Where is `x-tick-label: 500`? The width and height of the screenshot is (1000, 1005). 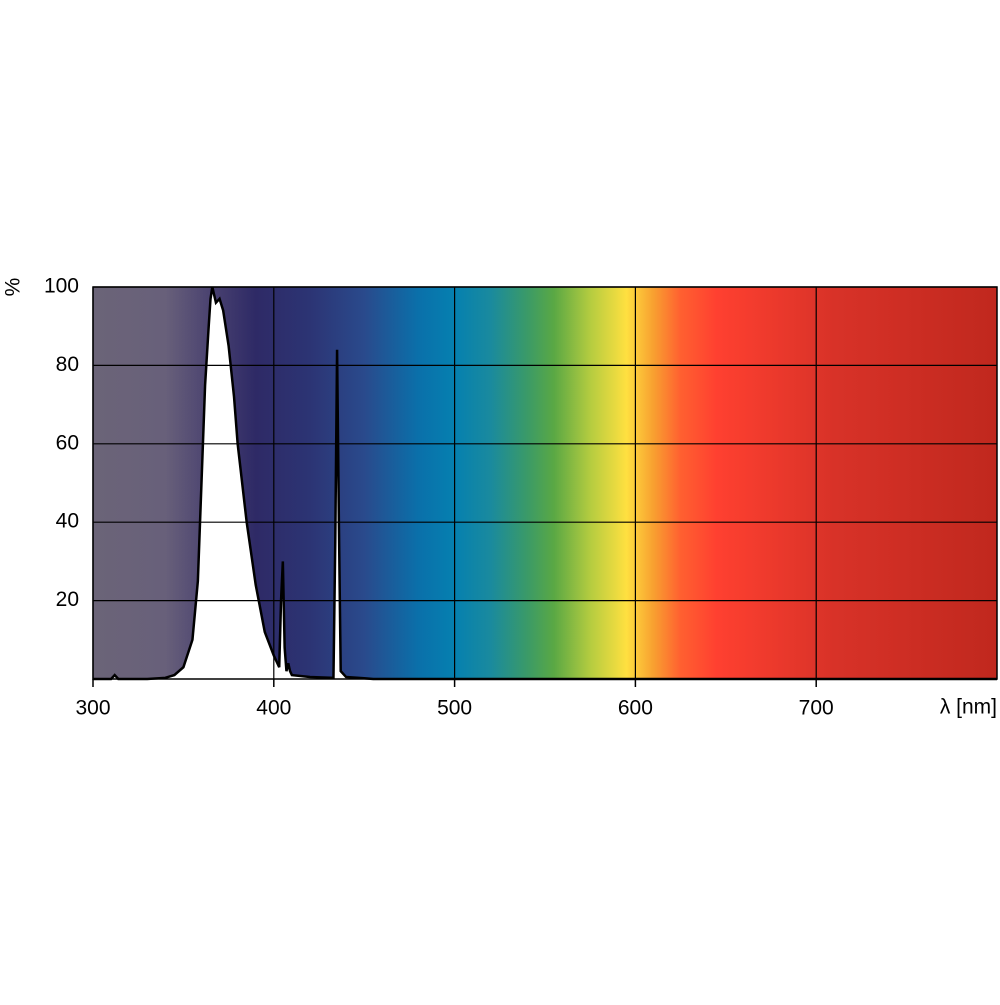
x-tick-label: 500 is located at coordinates (454, 708).